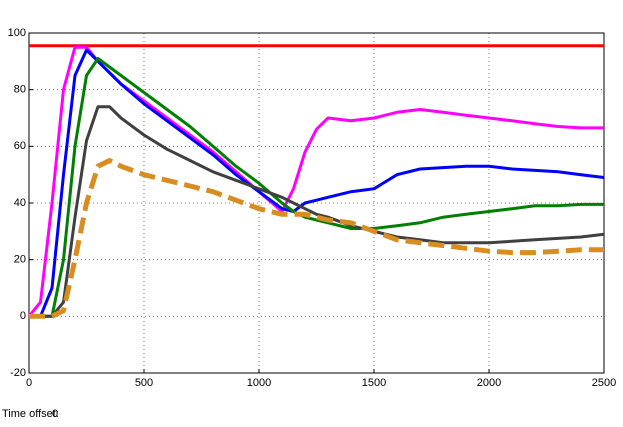 This screenshot has height=427, width=623. Describe the element at coordinates (30, 414) in the screenshot. I see `time-offset-label: Time offset:` at that location.